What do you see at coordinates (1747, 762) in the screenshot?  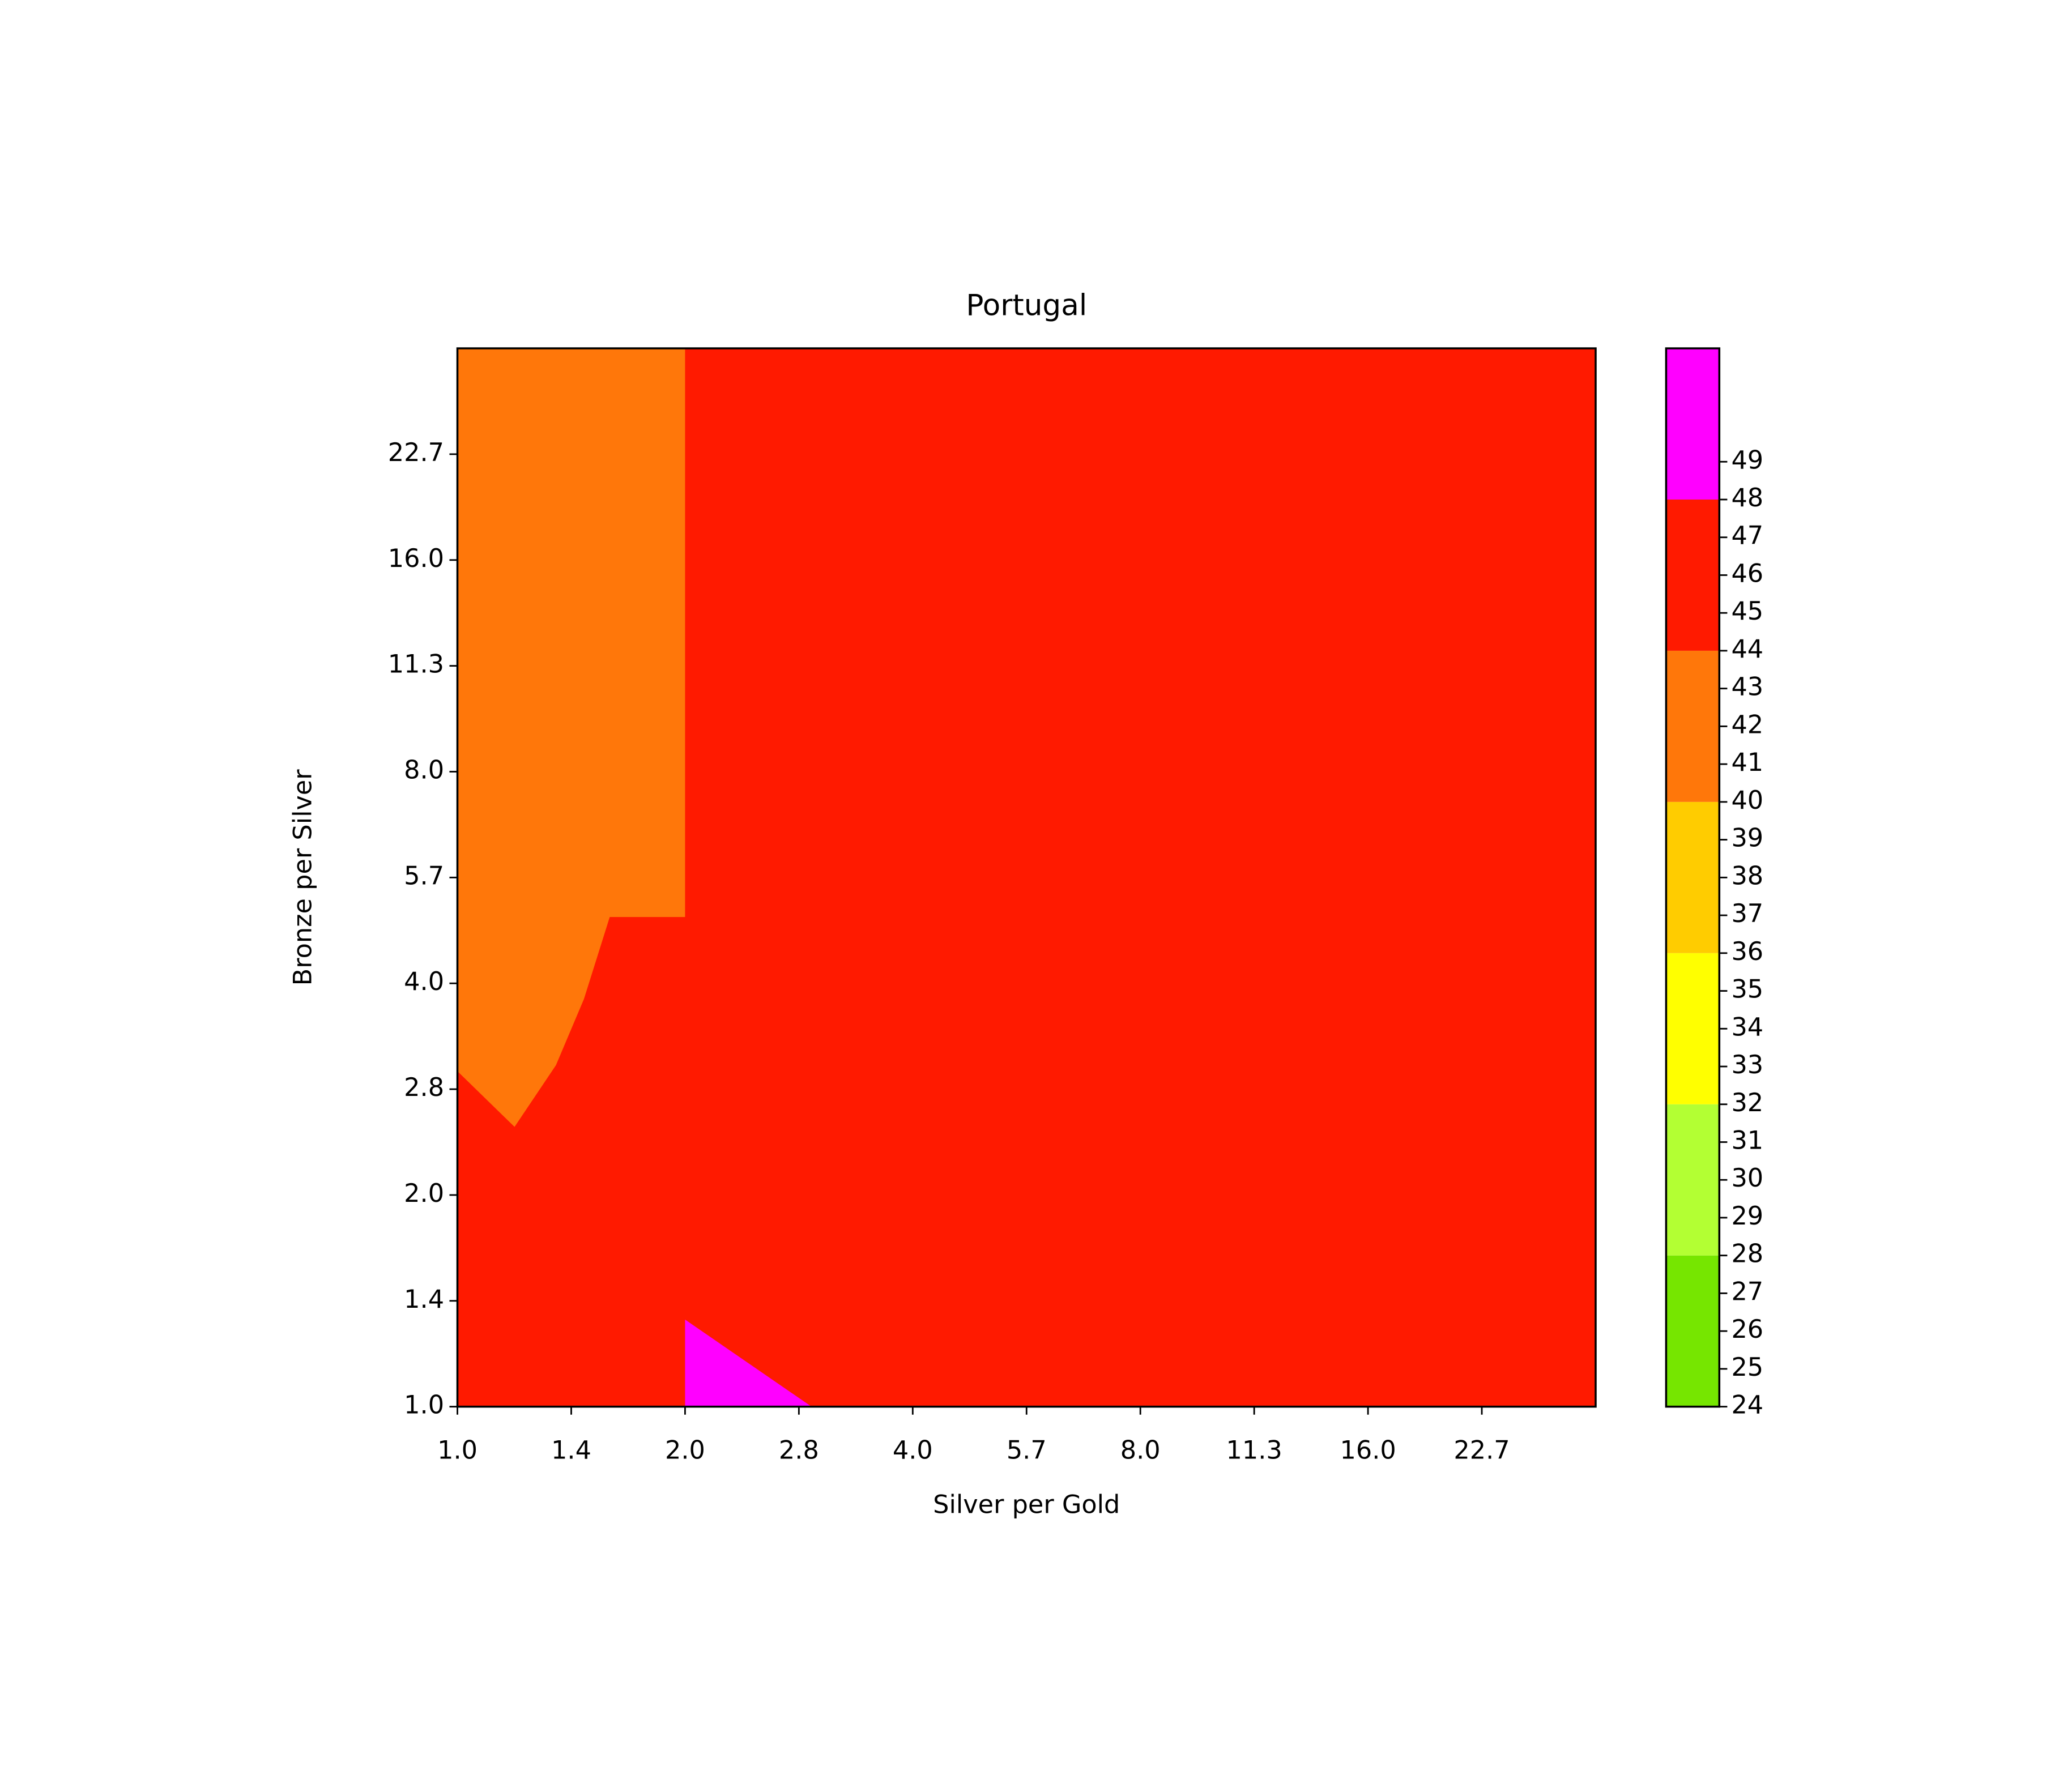 I see `colorbar-tick-label: 41` at bounding box center [1747, 762].